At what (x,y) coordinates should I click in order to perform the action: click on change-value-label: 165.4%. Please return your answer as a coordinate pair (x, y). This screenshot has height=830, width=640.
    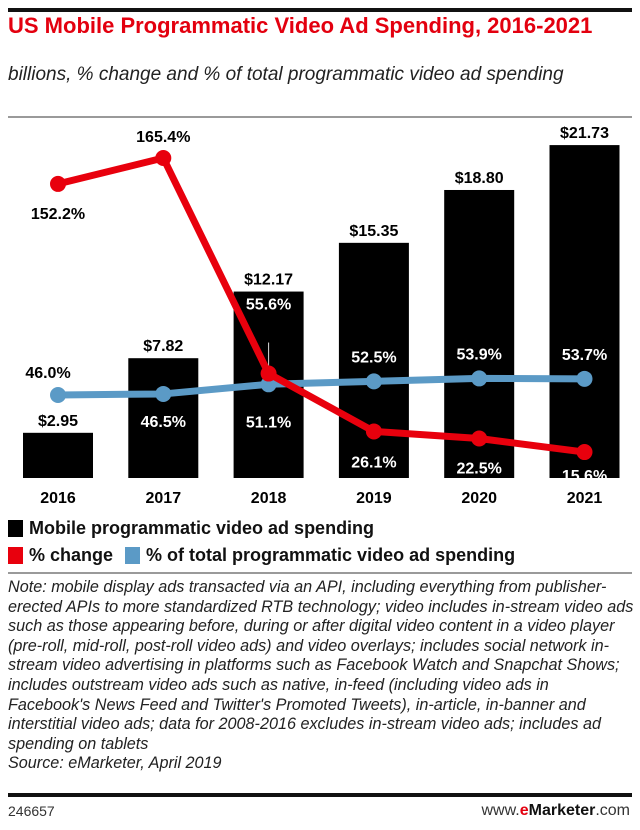
    Looking at the image, I should click on (163, 137).